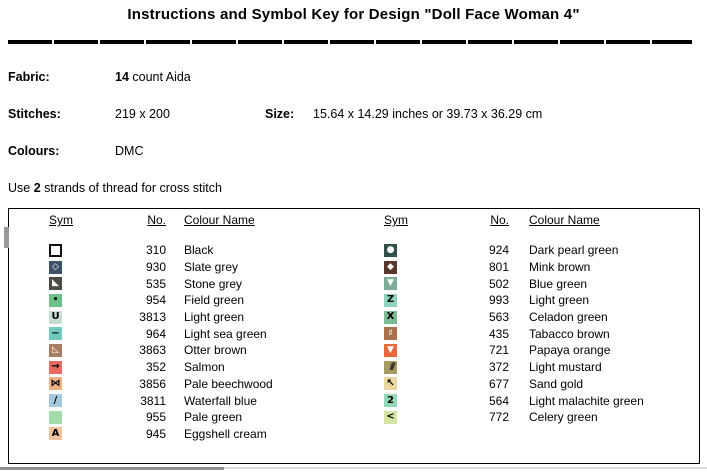 This screenshot has width=707, height=473. I want to click on symbol-swatch: U, so click(55, 317).